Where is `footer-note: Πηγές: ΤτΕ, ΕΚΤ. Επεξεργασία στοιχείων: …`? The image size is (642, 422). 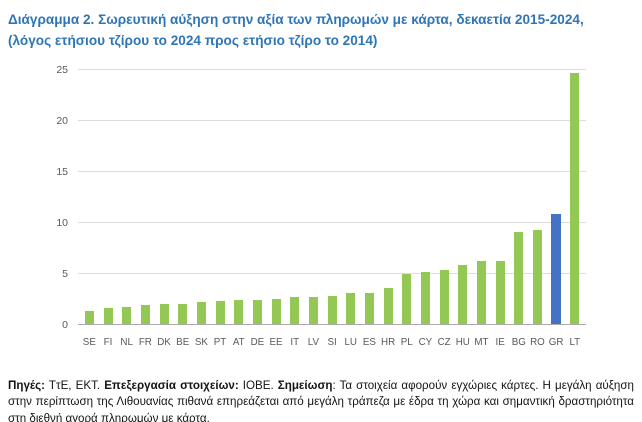
footer-note: Πηγές: ΤτΕ, ΕΚΤ. Επεξεργασία στοιχείων: … is located at coordinates (321, 400).